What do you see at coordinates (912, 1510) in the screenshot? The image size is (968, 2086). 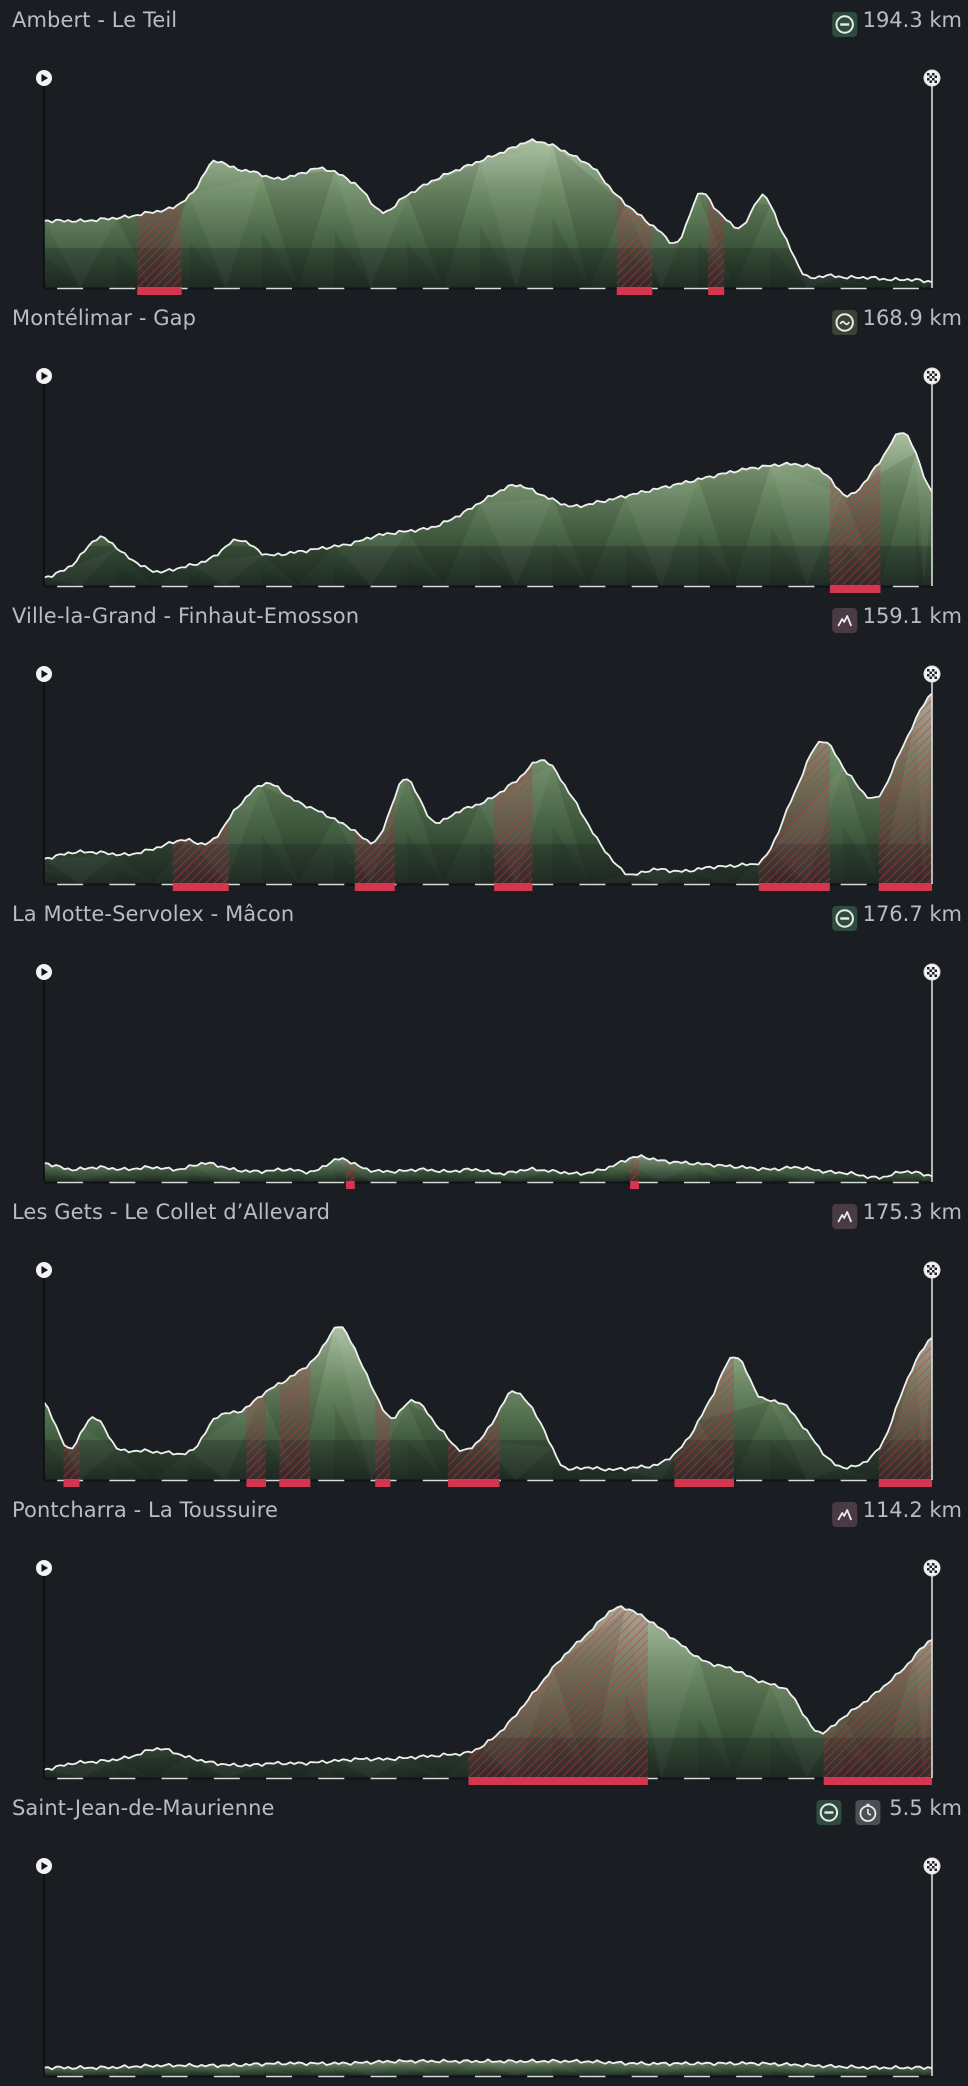 I see `stage-distance: 114.2 km` at bounding box center [912, 1510].